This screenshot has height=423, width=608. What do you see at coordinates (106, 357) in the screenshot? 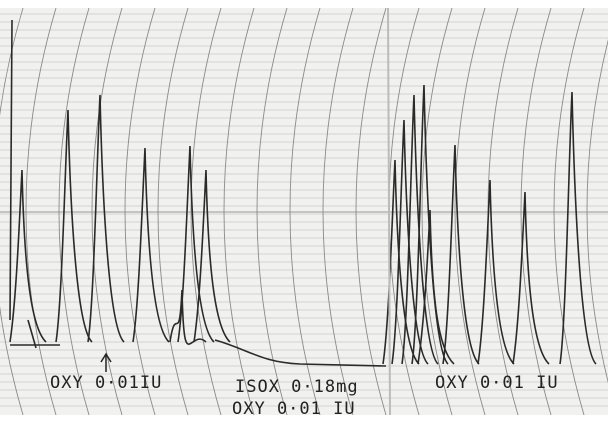
I see `arrow-head` at bounding box center [106, 357].